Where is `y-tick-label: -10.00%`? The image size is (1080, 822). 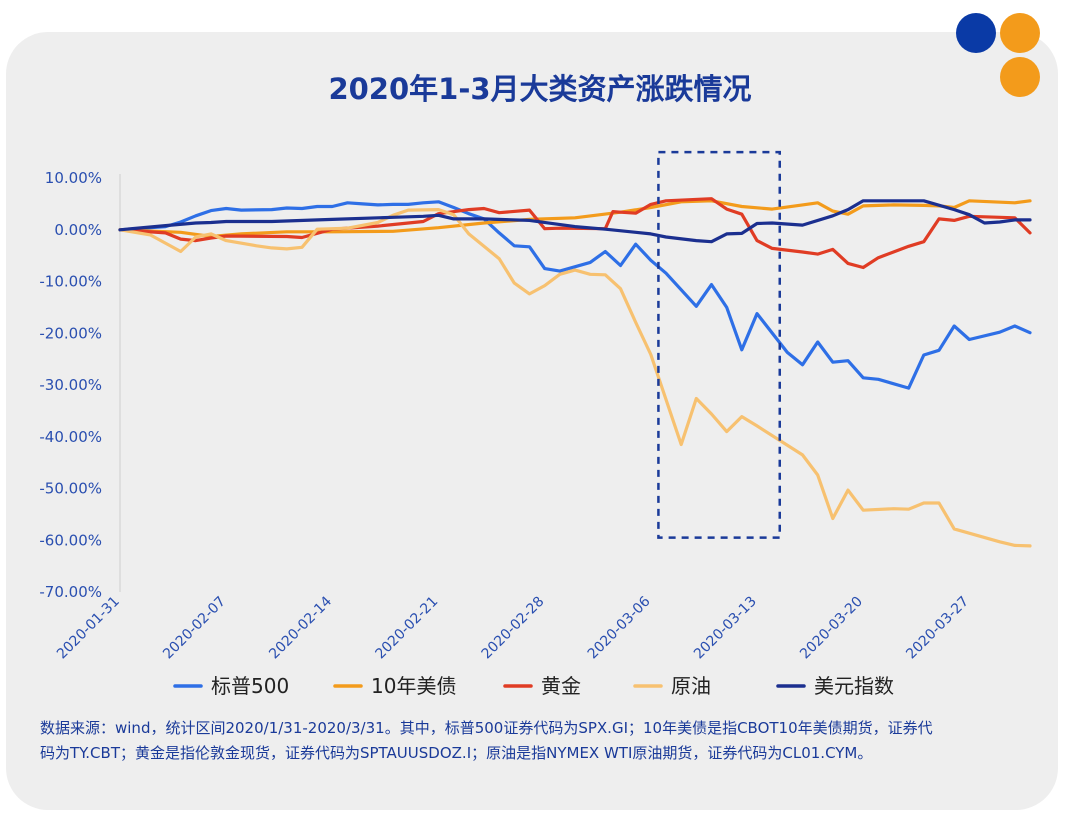 y-tick-label: -10.00% is located at coordinates (70, 282).